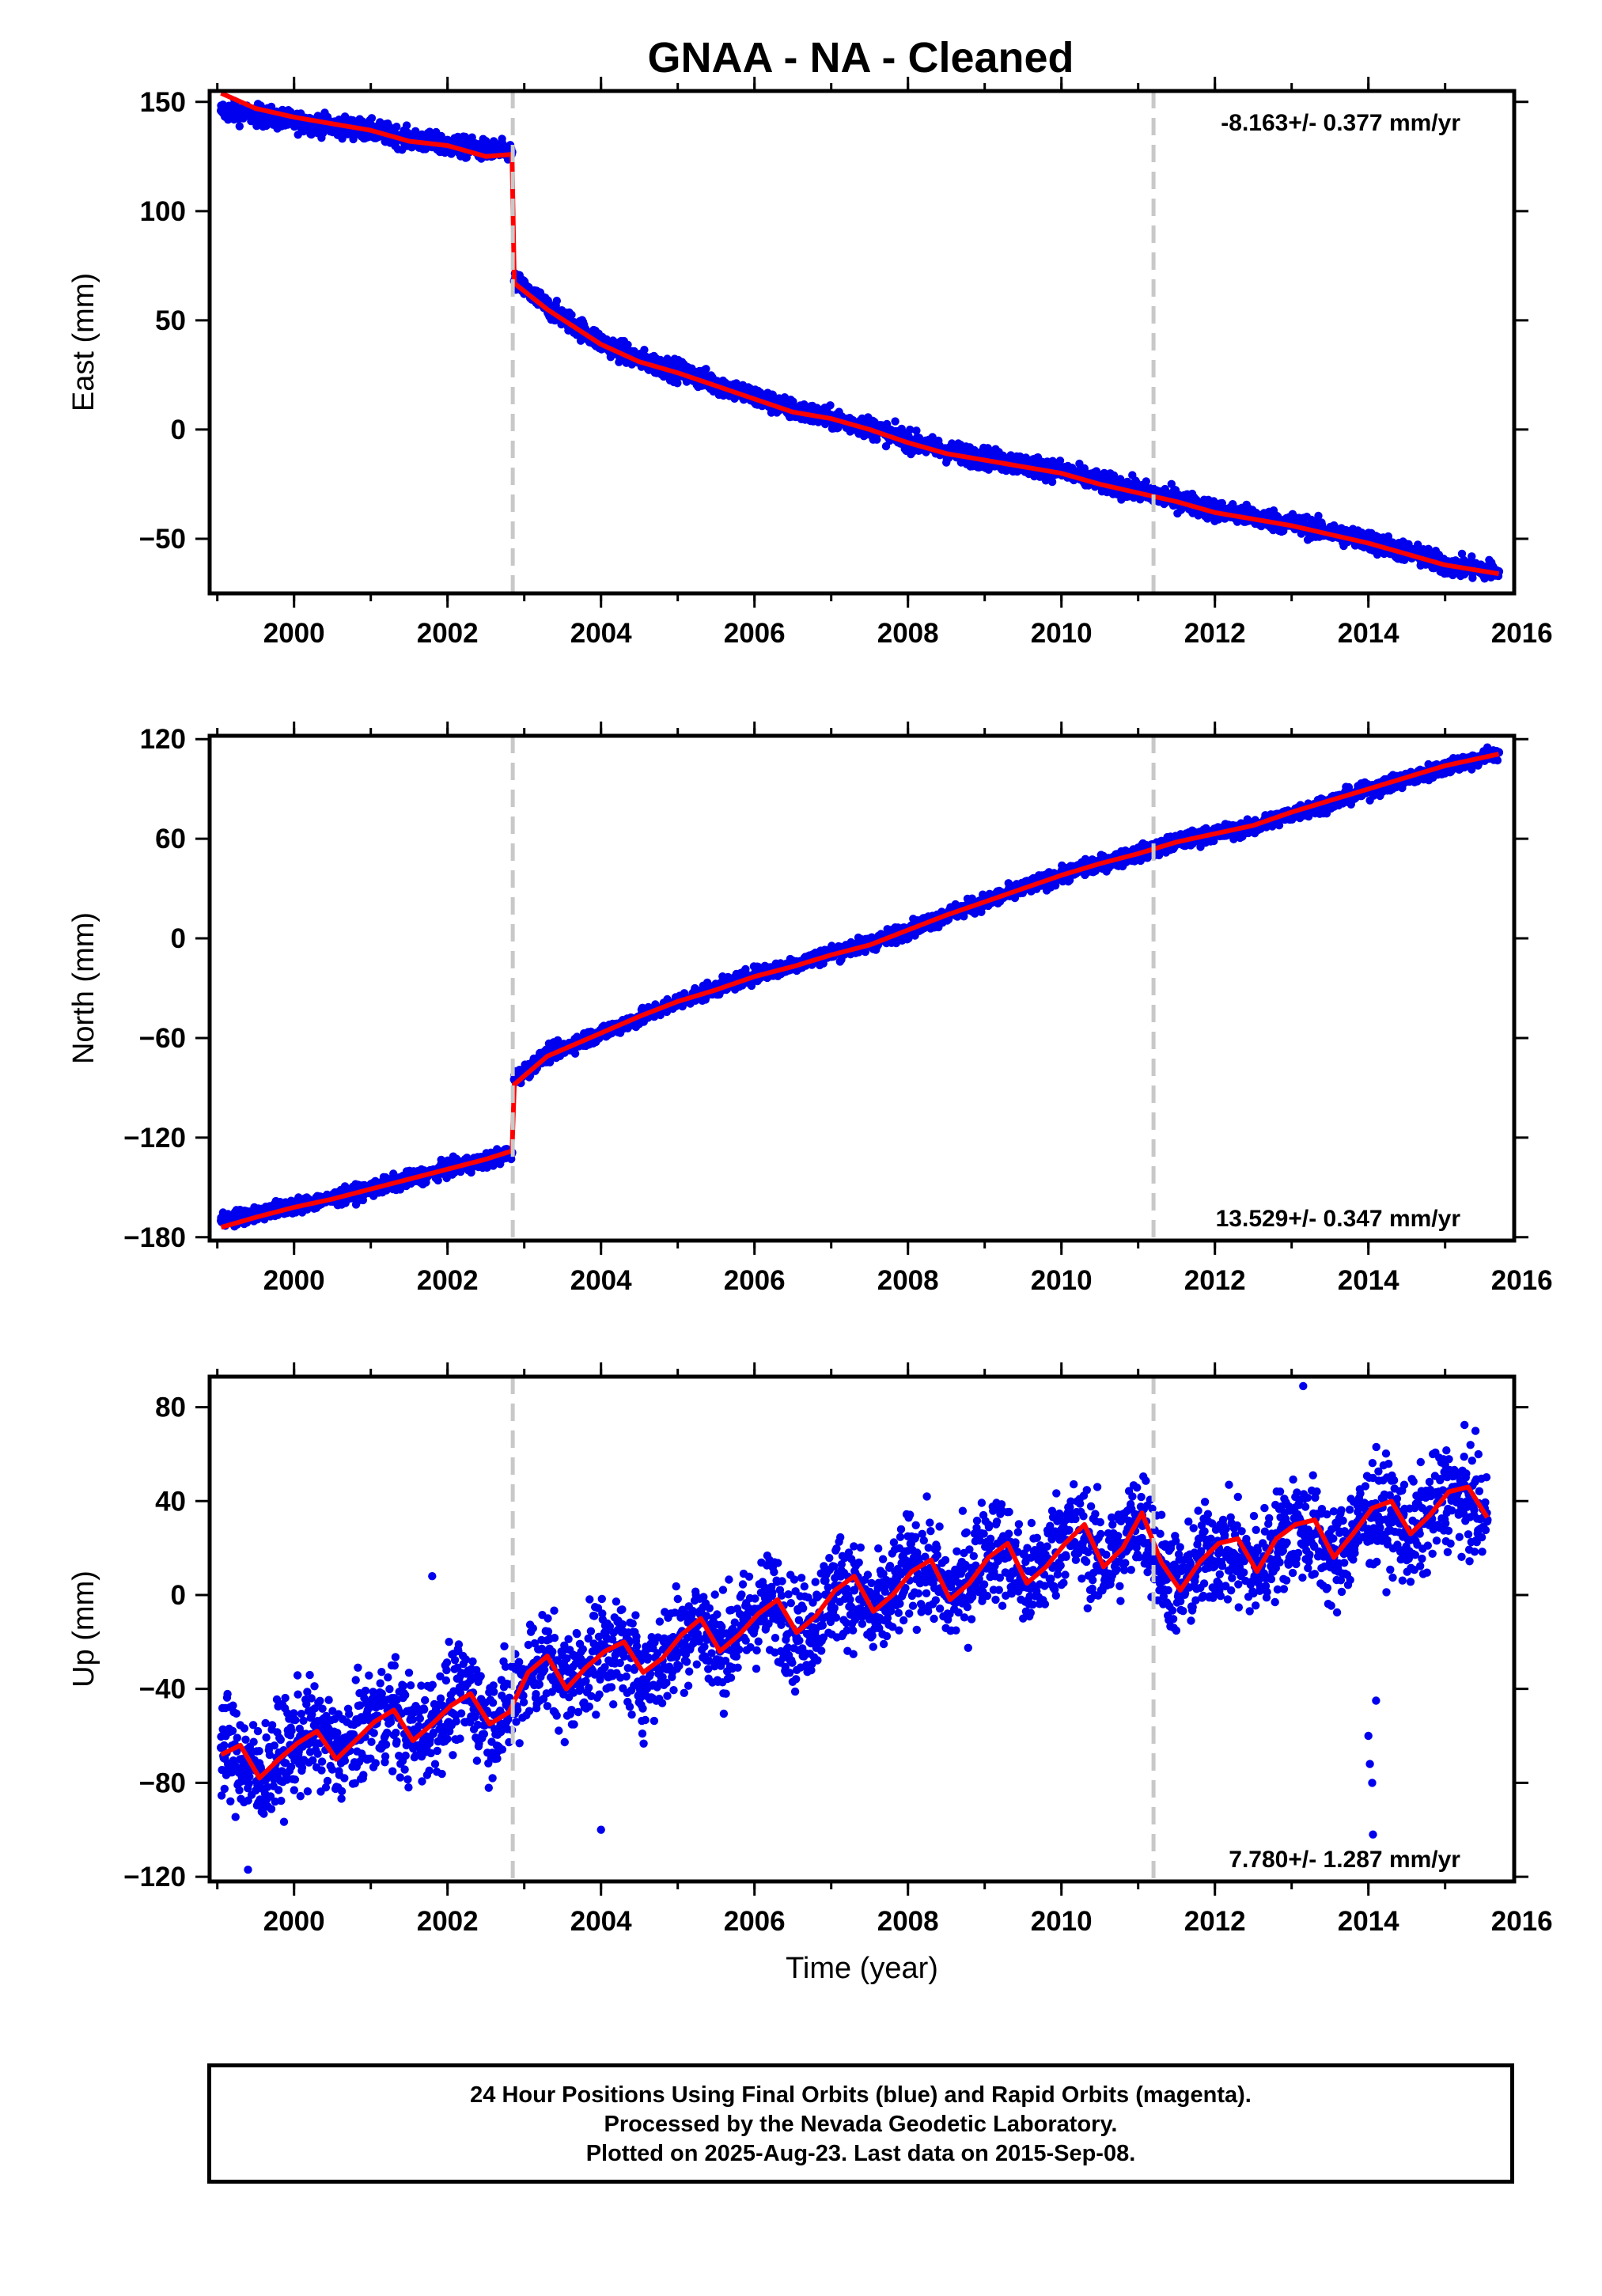 This screenshot has width=1602, height=2296. Describe the element at coordinates (294, 1921) in the screenshot. I see `up-x-tick-label: 2000` at that location.